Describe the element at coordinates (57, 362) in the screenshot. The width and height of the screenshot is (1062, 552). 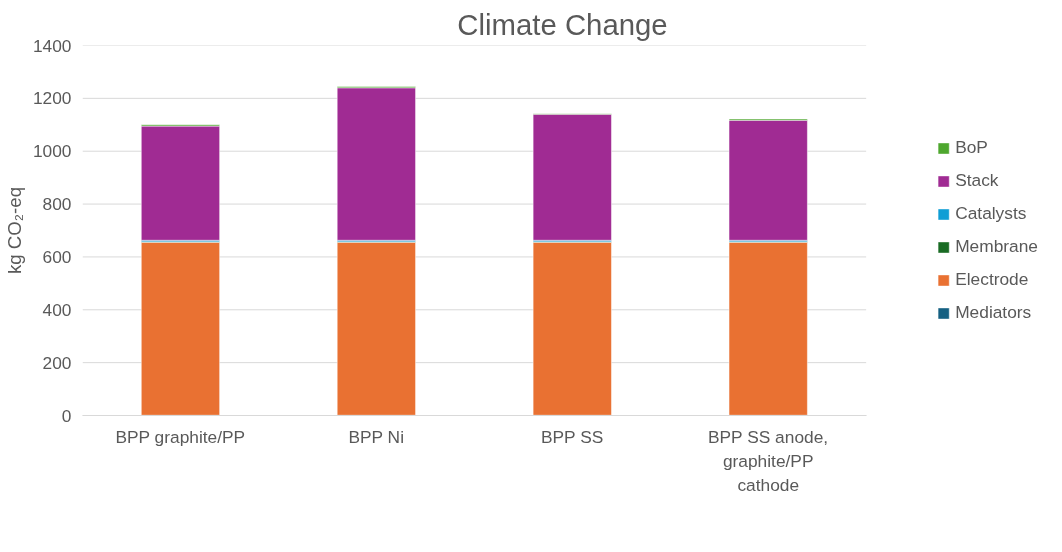
I see `y-tick-label: 200` at that location.